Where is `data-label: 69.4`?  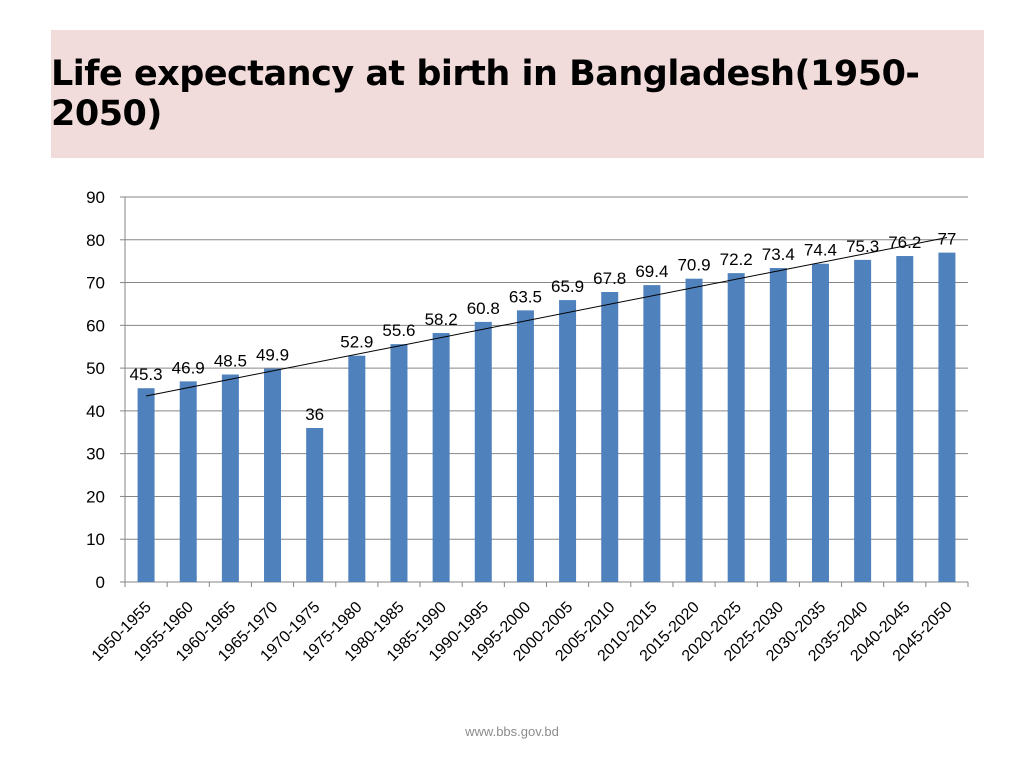 data-label: 69.4 is located at coordinates (651, 271).